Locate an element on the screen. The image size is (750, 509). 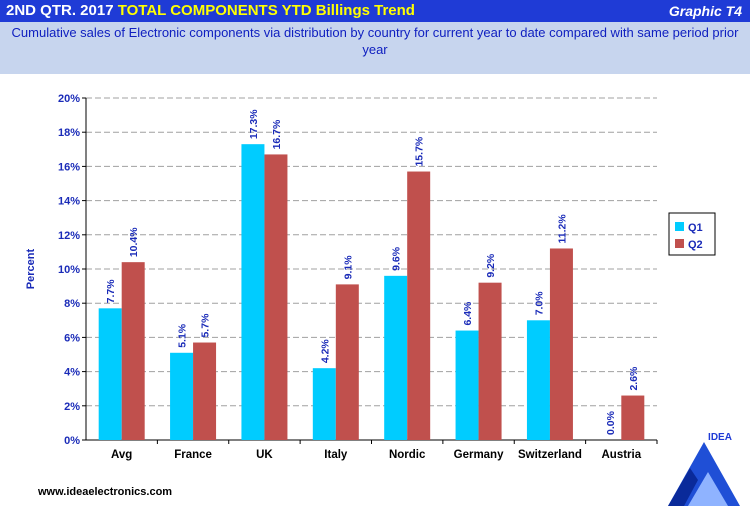
x-tick-label: France is located at coordinates (193, 455).